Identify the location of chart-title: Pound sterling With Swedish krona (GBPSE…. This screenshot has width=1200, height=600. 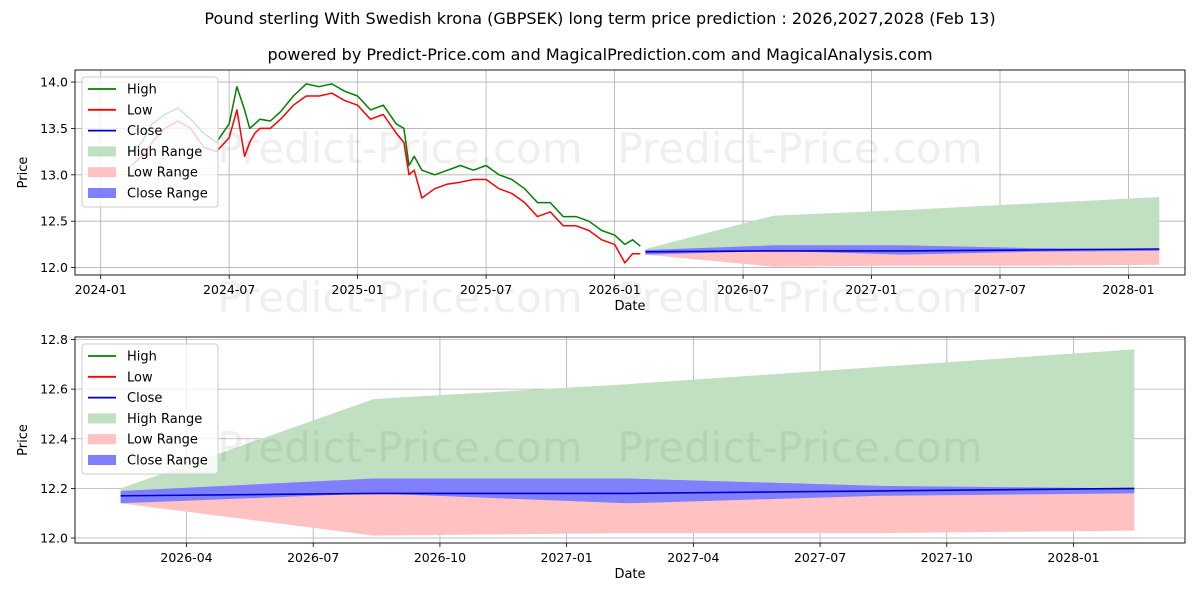
(600, 18).